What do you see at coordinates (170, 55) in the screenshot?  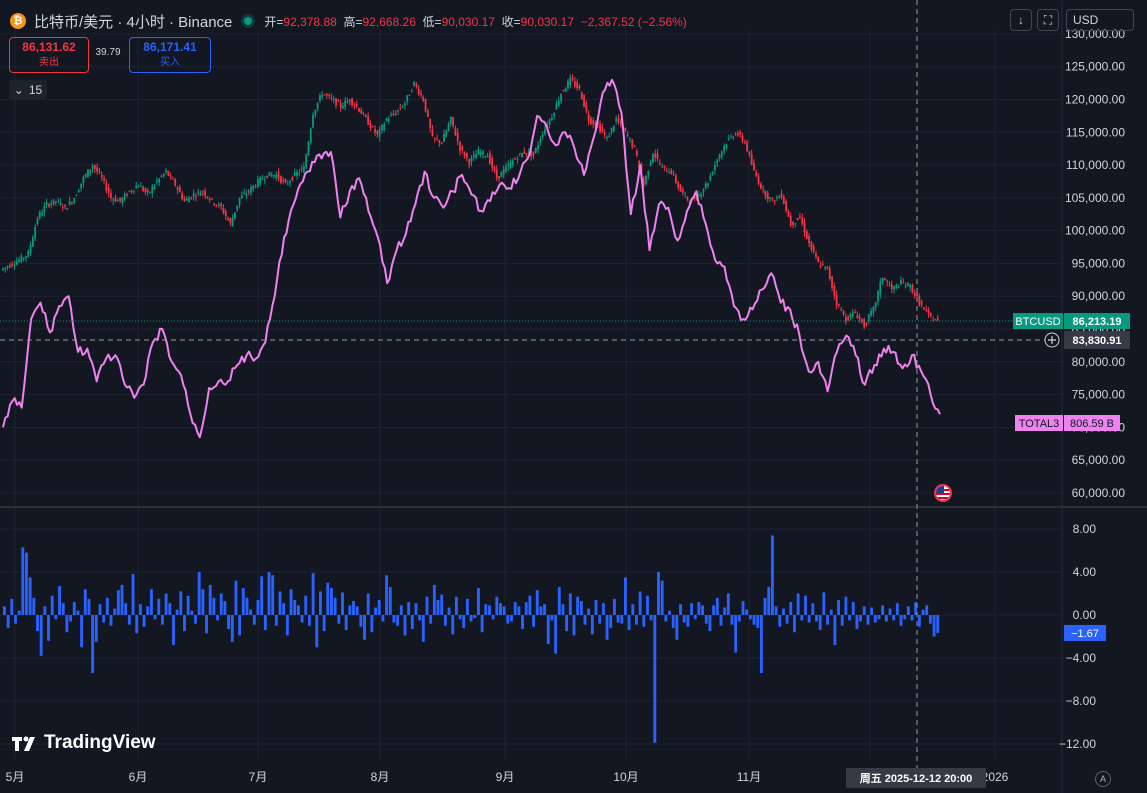 I see `buy-button: 86,171.41 买入` at bounding box center [170, 55].